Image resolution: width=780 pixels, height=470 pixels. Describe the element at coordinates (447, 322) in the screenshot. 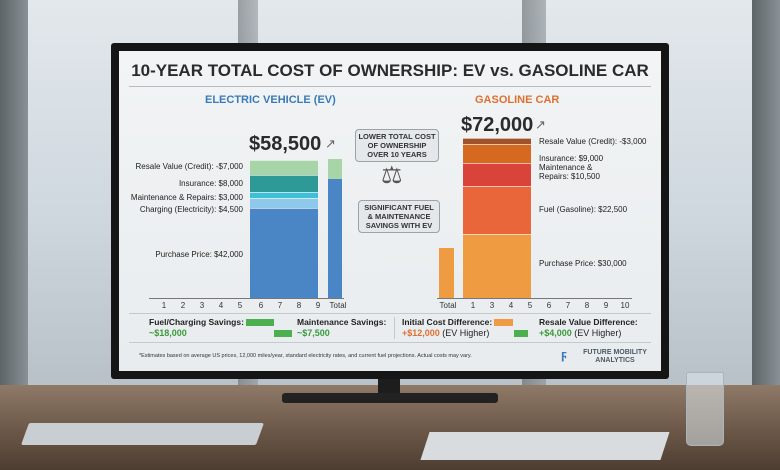

I see `summary-label: Initial Cost Difference:` at that location.